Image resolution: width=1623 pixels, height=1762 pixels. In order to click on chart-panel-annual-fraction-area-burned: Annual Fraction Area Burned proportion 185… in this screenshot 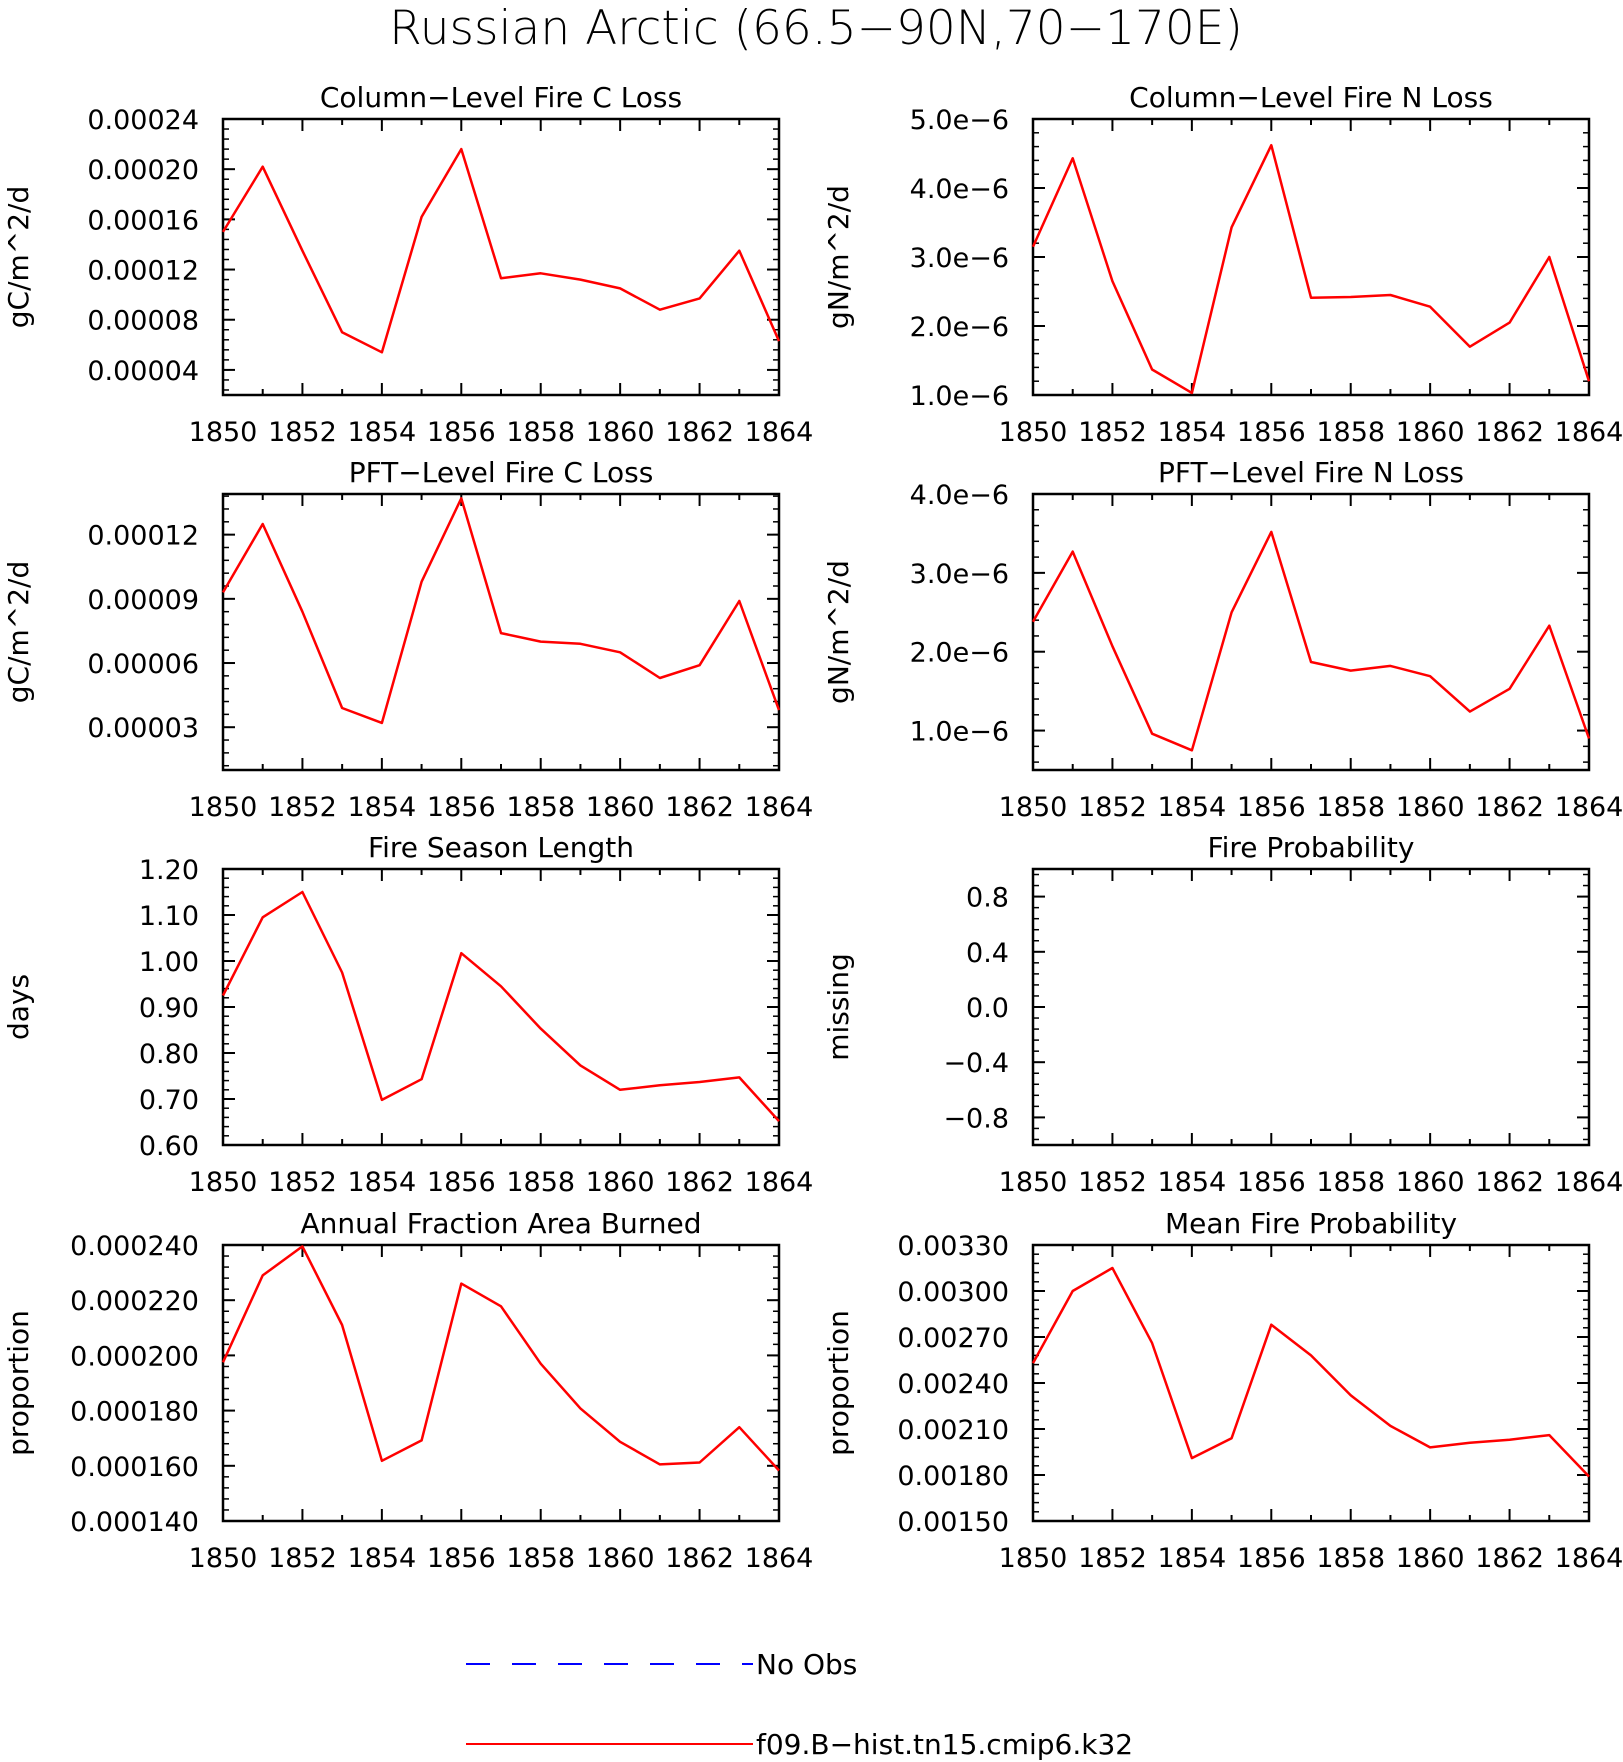, I will do `click(407, 1390)`.